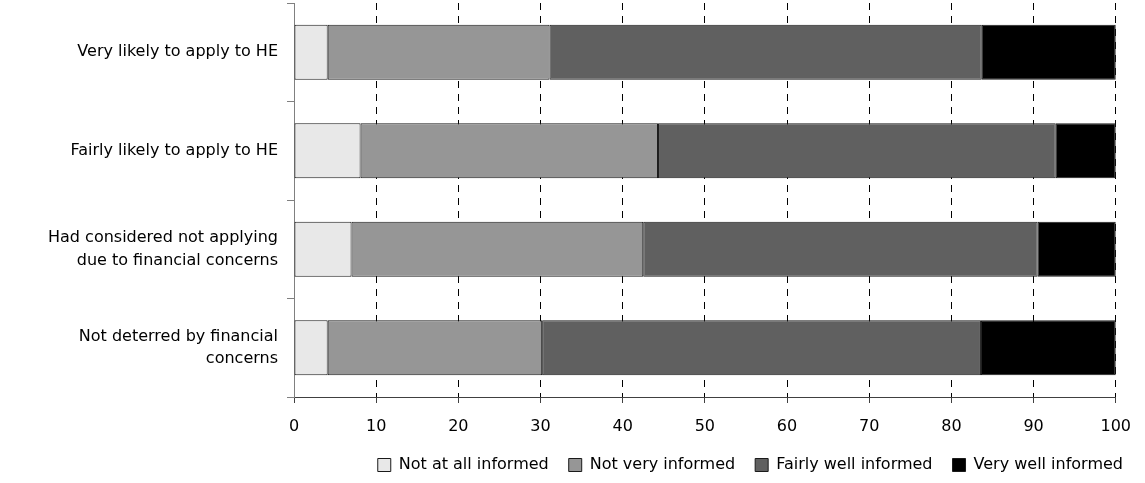  Describe the element at coordinates (540, 425) in the screenshot. I see `x-tick-label: 30` at that location.